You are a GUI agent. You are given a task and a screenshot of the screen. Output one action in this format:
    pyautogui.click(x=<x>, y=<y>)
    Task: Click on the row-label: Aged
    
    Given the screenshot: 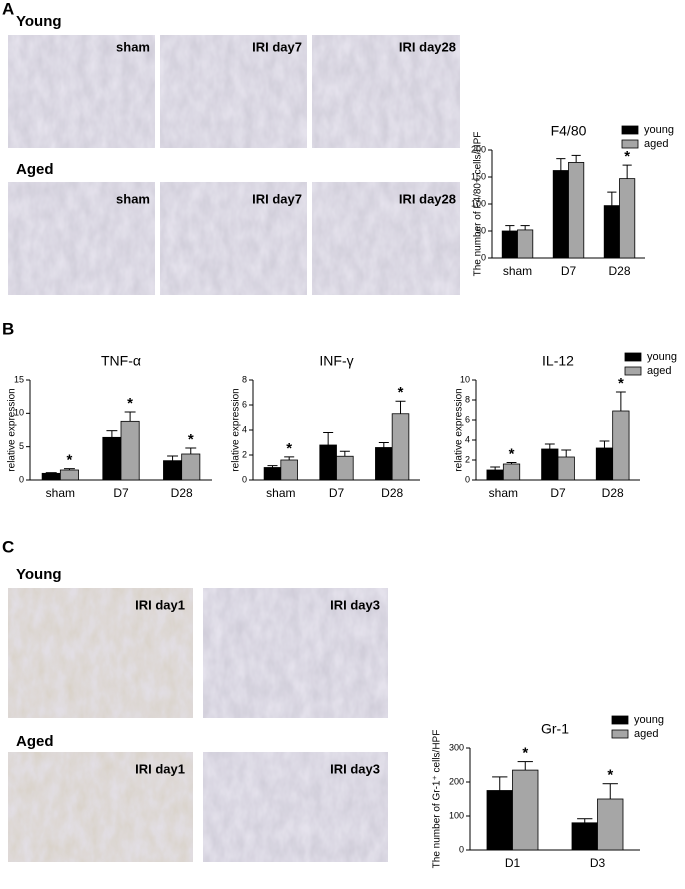 What is the action you would take?
    pyautogui.click(x=35, y=169)
    